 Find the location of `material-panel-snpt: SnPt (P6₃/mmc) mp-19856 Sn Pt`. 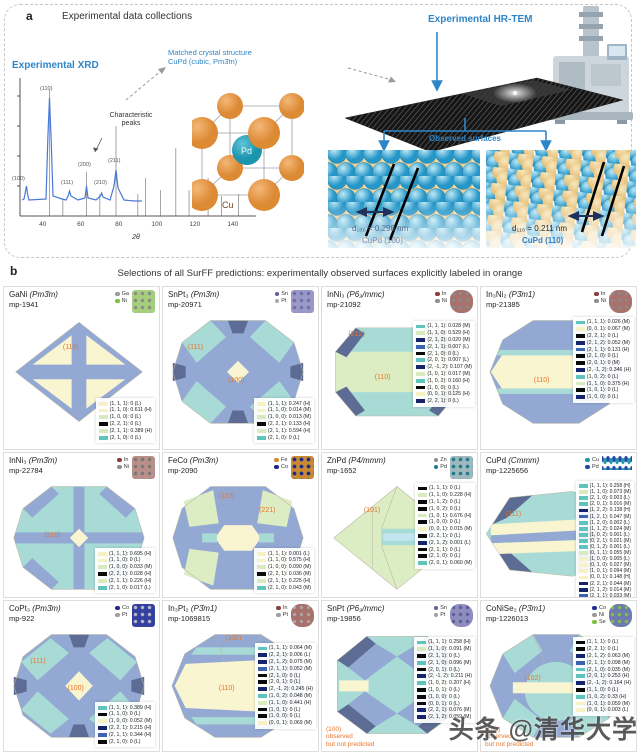

material-panel-snpt: SnPt (P6₃/mmc) mp-19856 Sn Pt is located at coordinates (399, 676).